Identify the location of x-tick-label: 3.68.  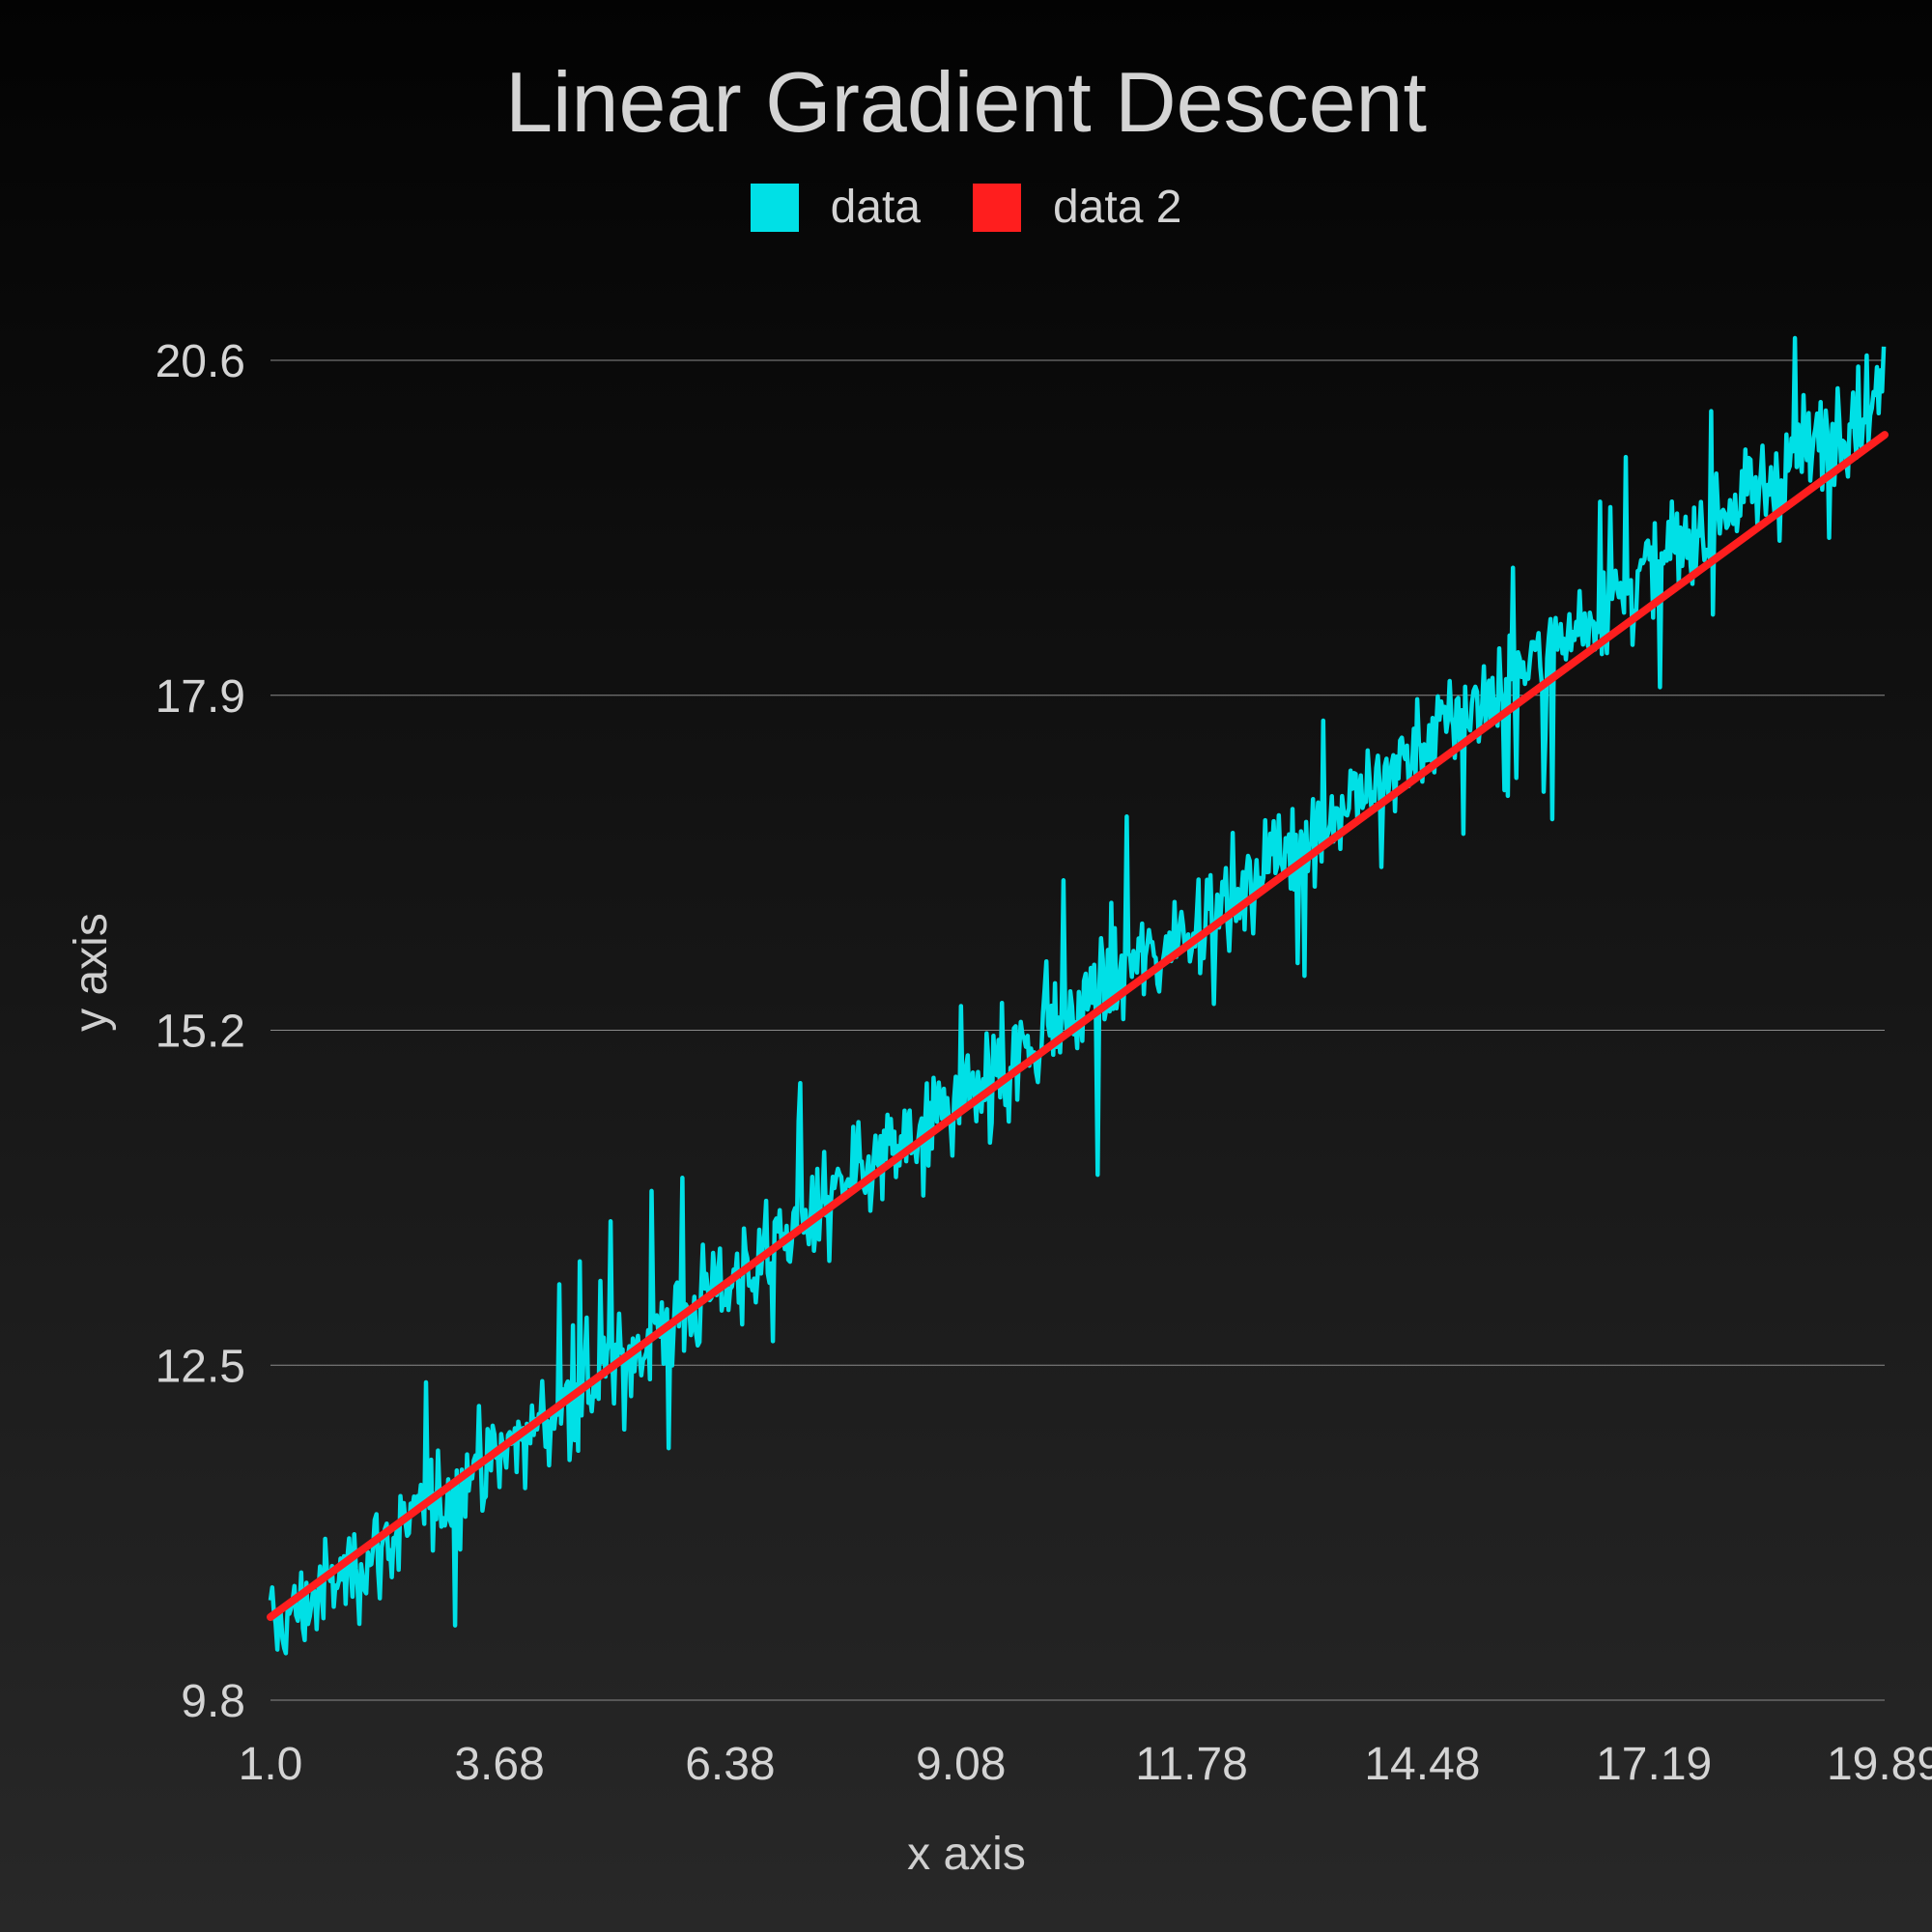
(499, 1764).